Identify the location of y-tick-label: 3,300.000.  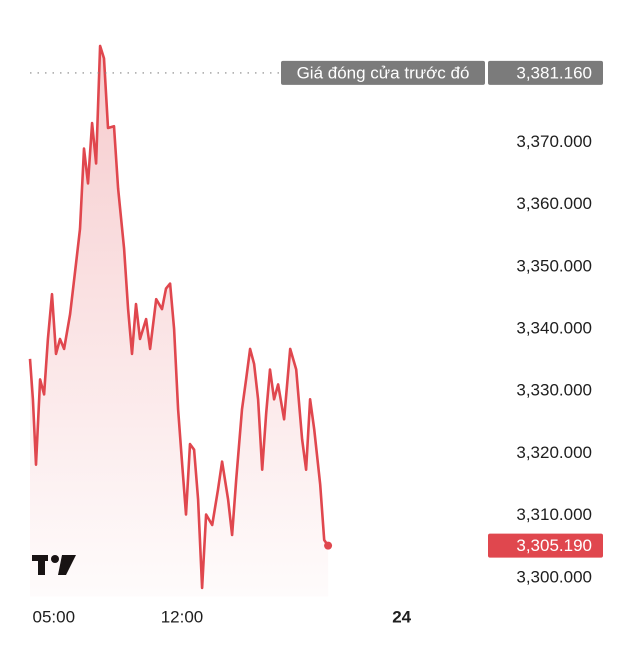
(554, 576).